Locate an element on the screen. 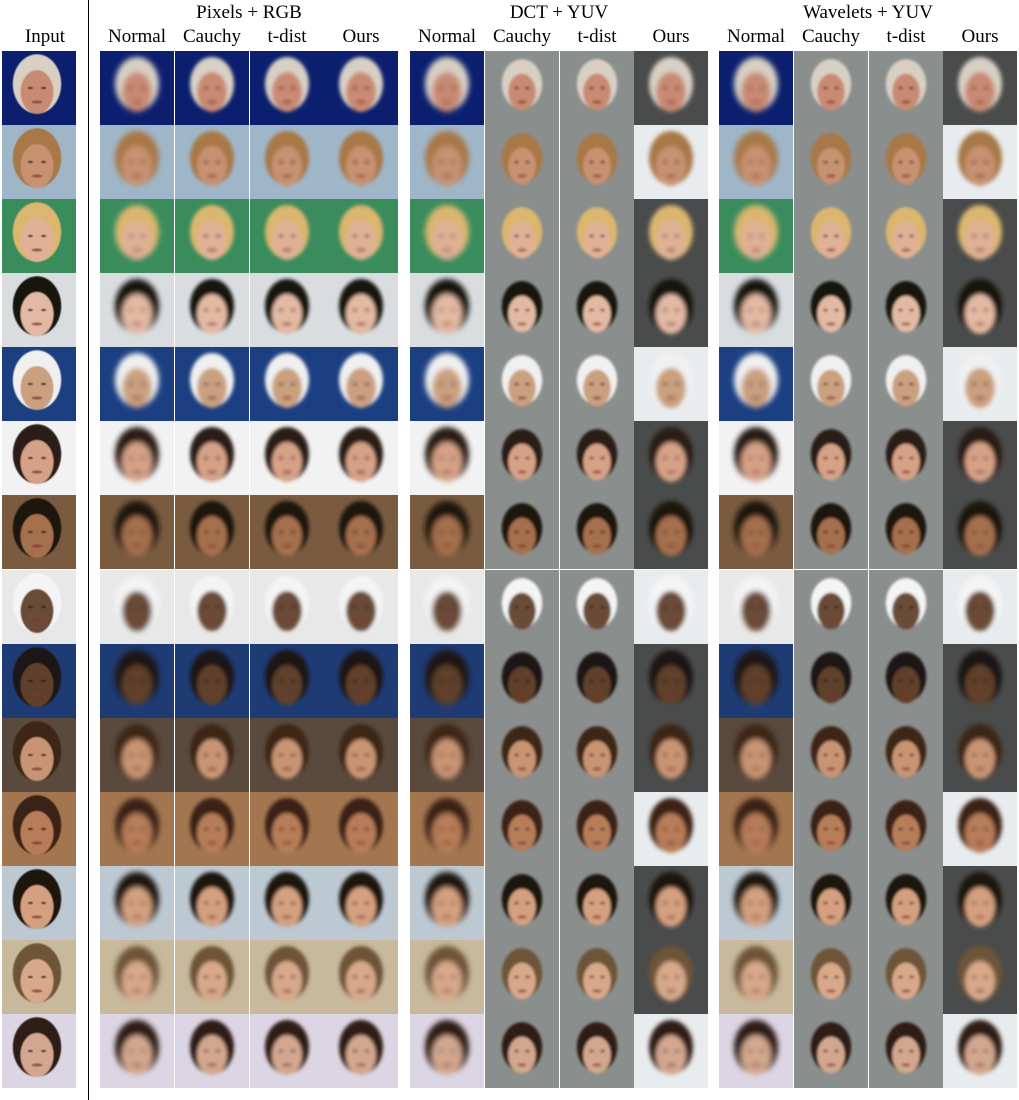 The height and width of the screenshot is (1100, 1019). column-label: Ours is located at coordinates (361, 36).